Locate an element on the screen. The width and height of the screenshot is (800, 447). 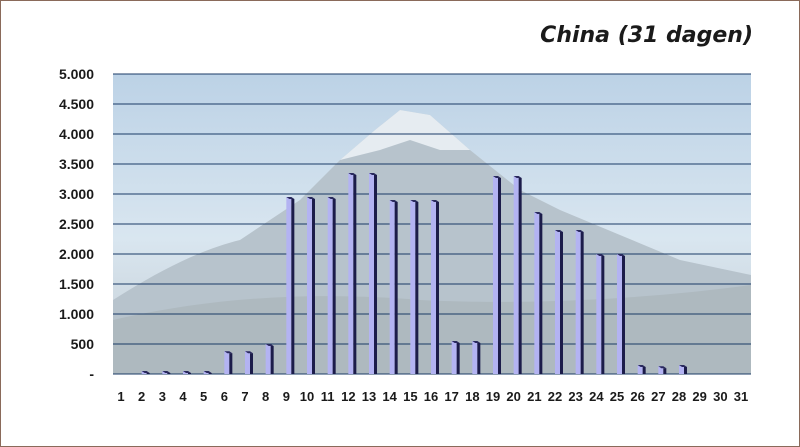
x-tick-label: 16 is located at coordinates (431, 396).